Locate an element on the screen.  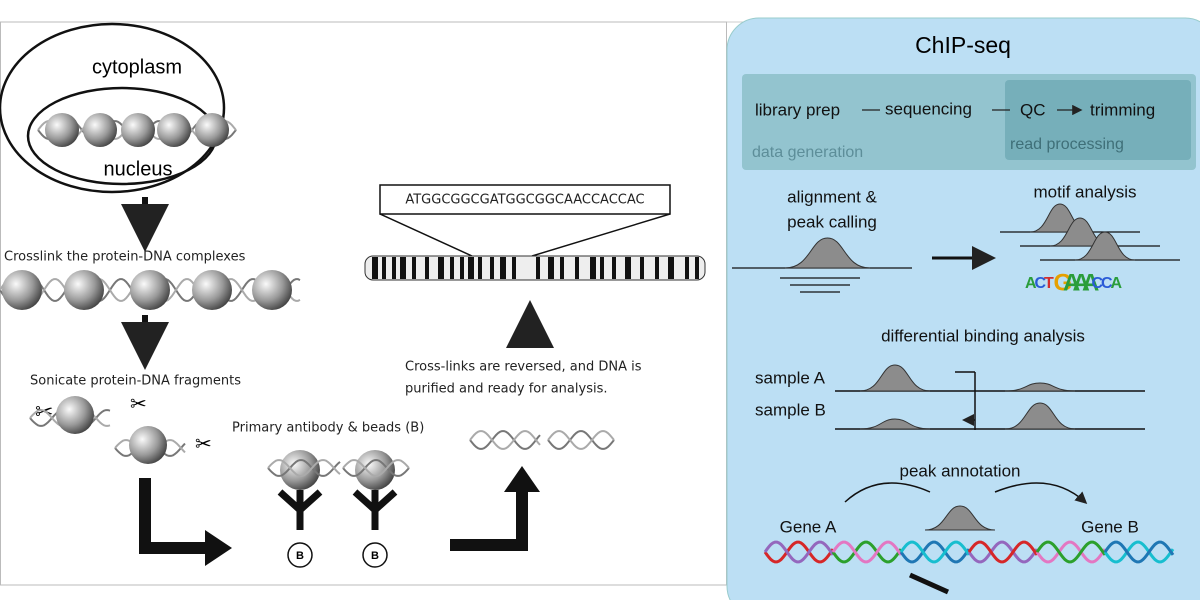
sequence-box is located at coordinates (525, 199).